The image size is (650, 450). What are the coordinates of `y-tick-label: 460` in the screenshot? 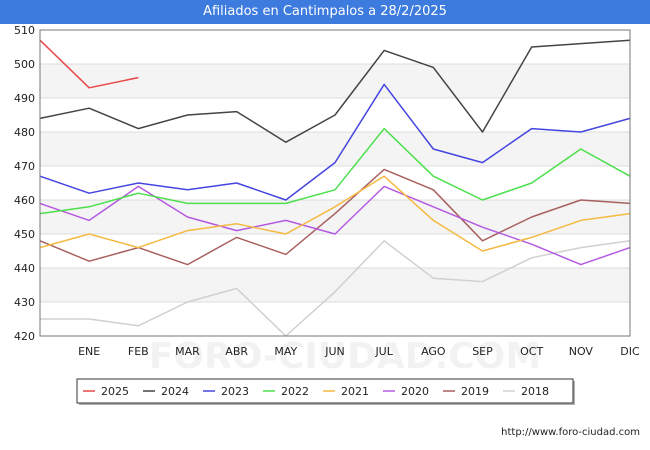 It's located at (24, 200).